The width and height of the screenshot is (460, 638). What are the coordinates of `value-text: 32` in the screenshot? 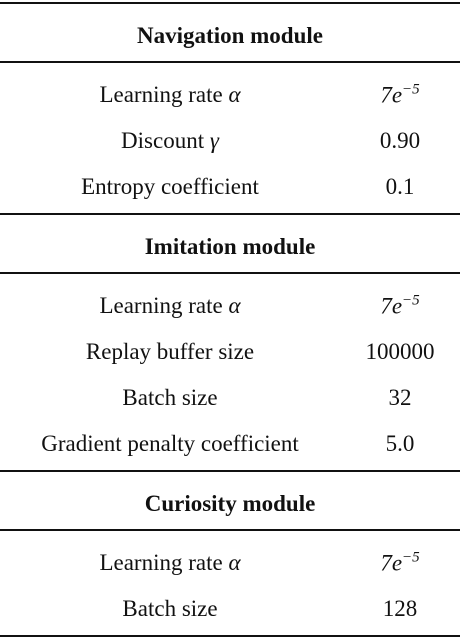 It's located at (400, 397).